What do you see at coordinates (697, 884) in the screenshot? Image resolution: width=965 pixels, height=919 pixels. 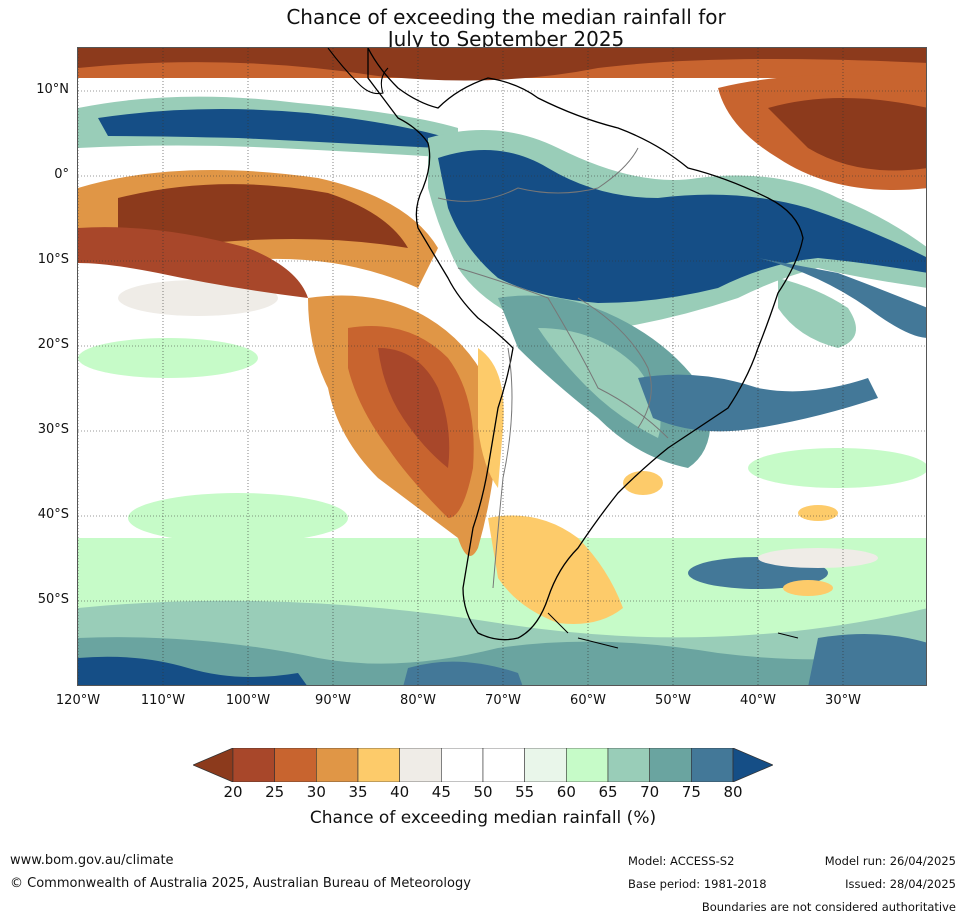 I see `footer-base-period: Base period: 1981-2018` at bounding box center [697, 884].